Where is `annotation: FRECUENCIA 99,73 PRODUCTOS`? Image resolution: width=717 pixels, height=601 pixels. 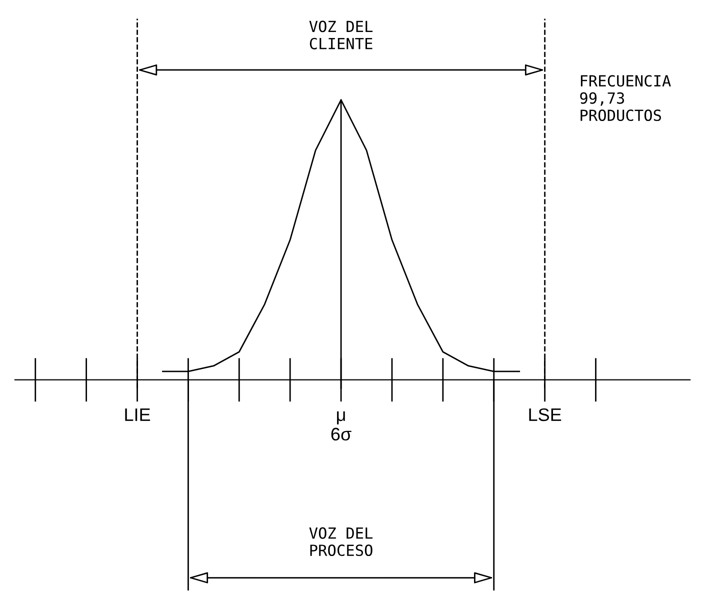 annotation: FRECUENCIA 99,73 PRODUCTOS is located at coordinates (625, 98).